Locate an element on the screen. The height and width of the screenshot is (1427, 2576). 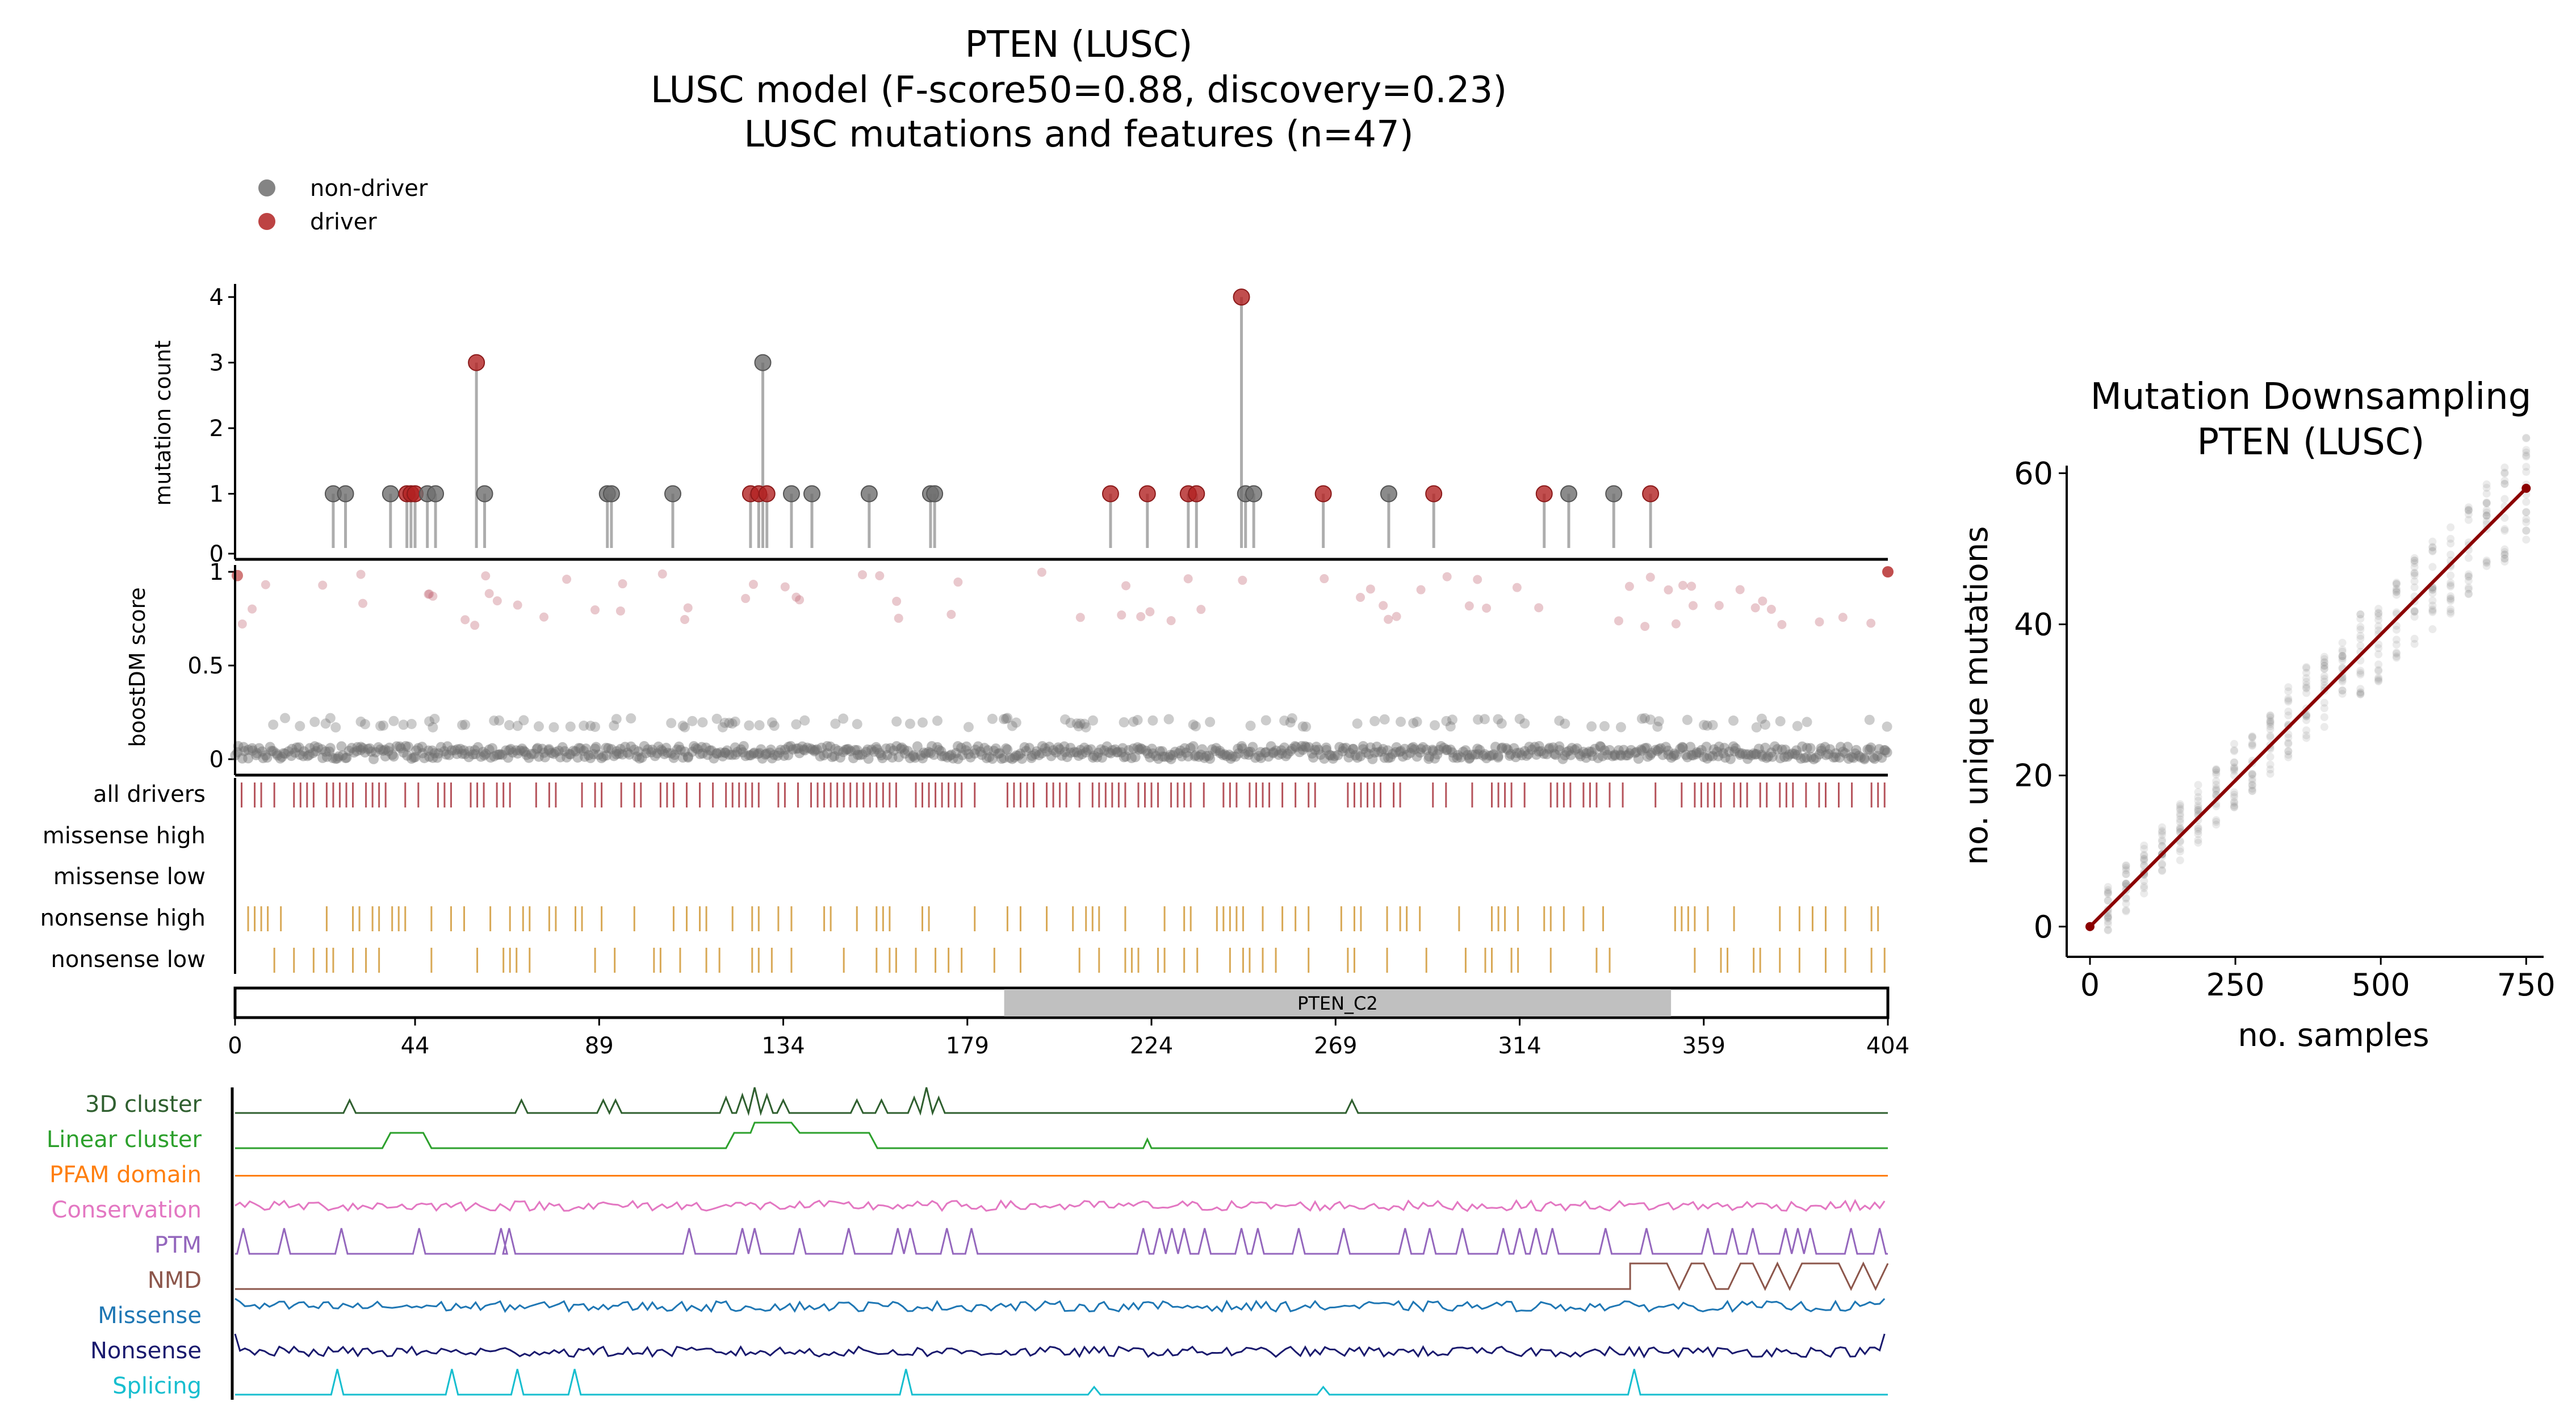
lollipop-y-tick-label: 2 is located at coordinates (217, 429).